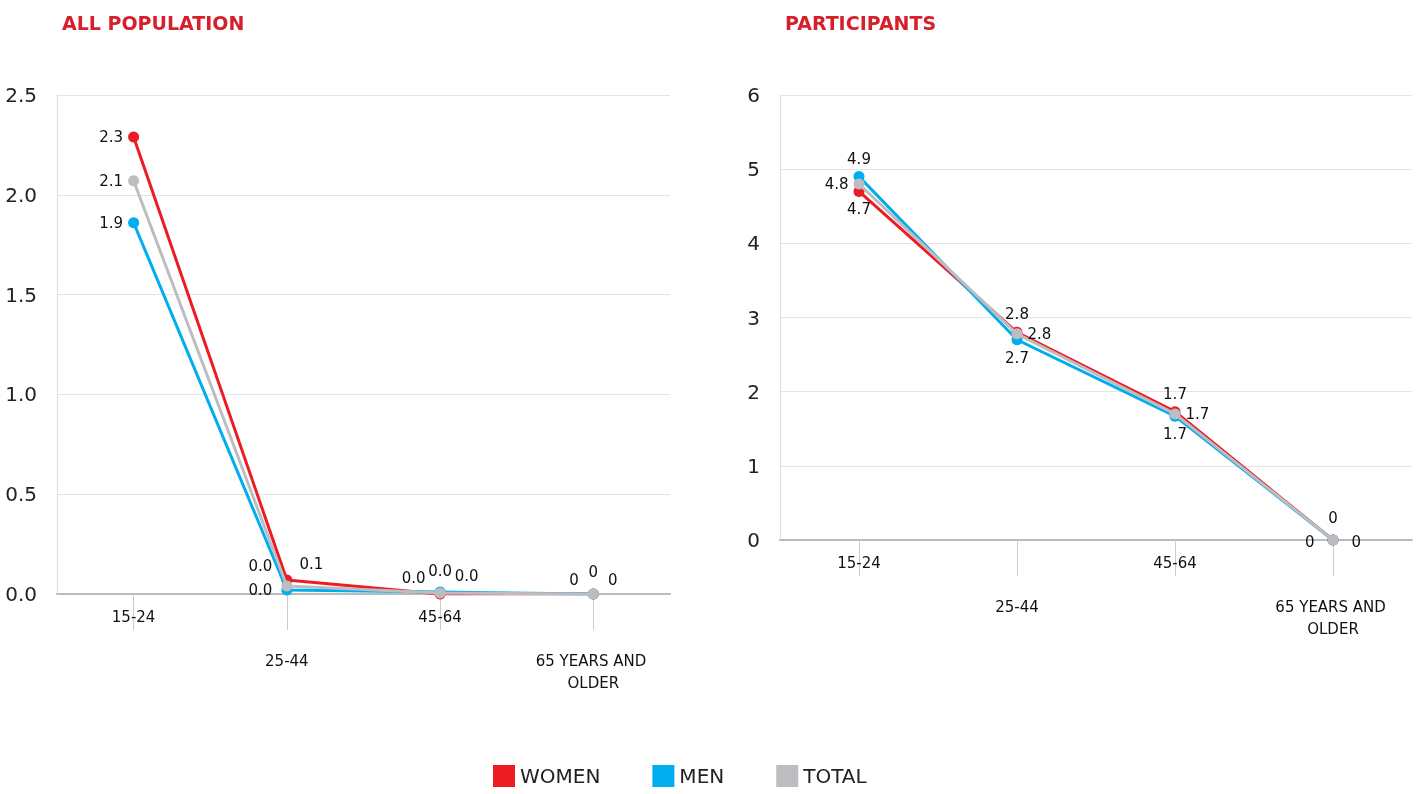 Image resolution: width=1417 pixels, height=794 pixels. Describe the element at coordinates (560, 776) in the screenshot. I see `legend-label: WOMEN` at that location.